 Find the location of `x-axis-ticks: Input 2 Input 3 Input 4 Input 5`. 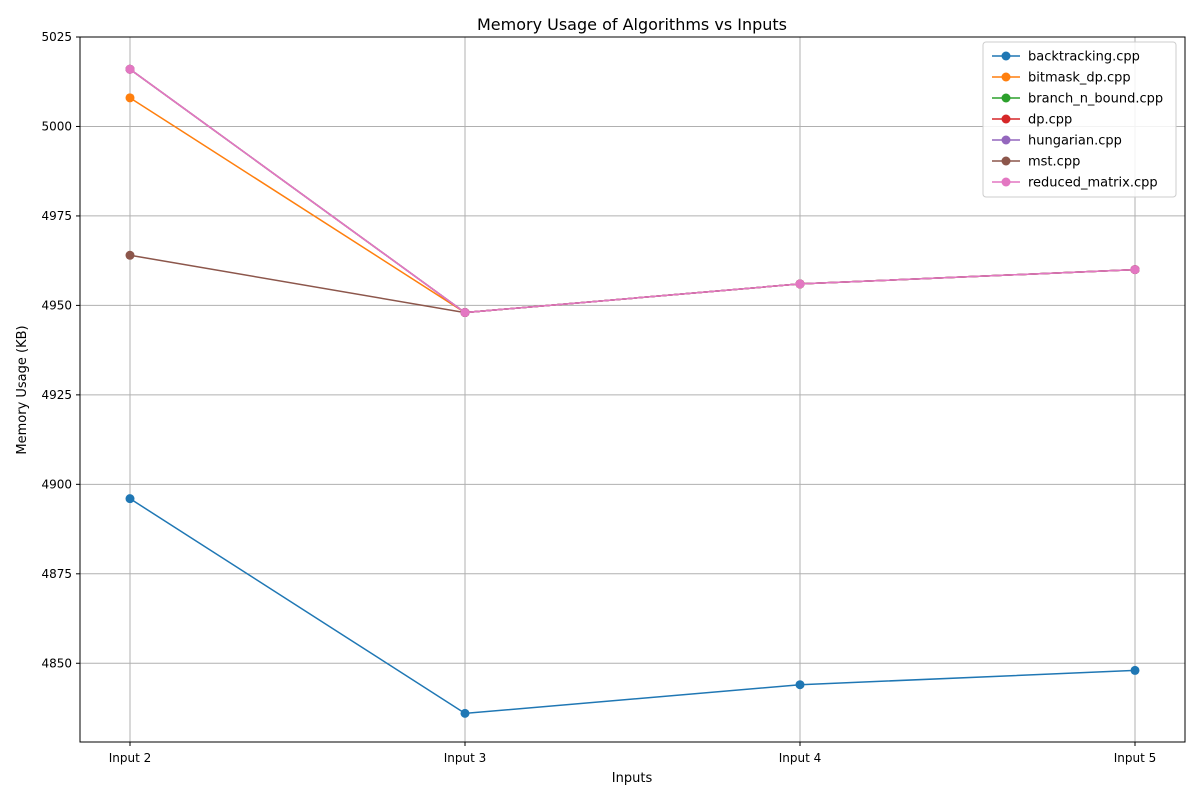

x-axis-ticks: Input 2 Input 3 Input 4 Input 5 is located at coordinates (633, 753).